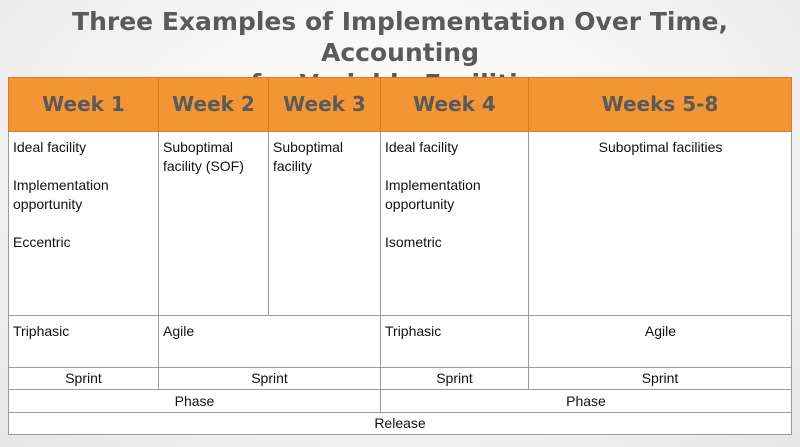  I want to click on program-row: Triphasic Agile Triphasic Agile, so click(400, 341).